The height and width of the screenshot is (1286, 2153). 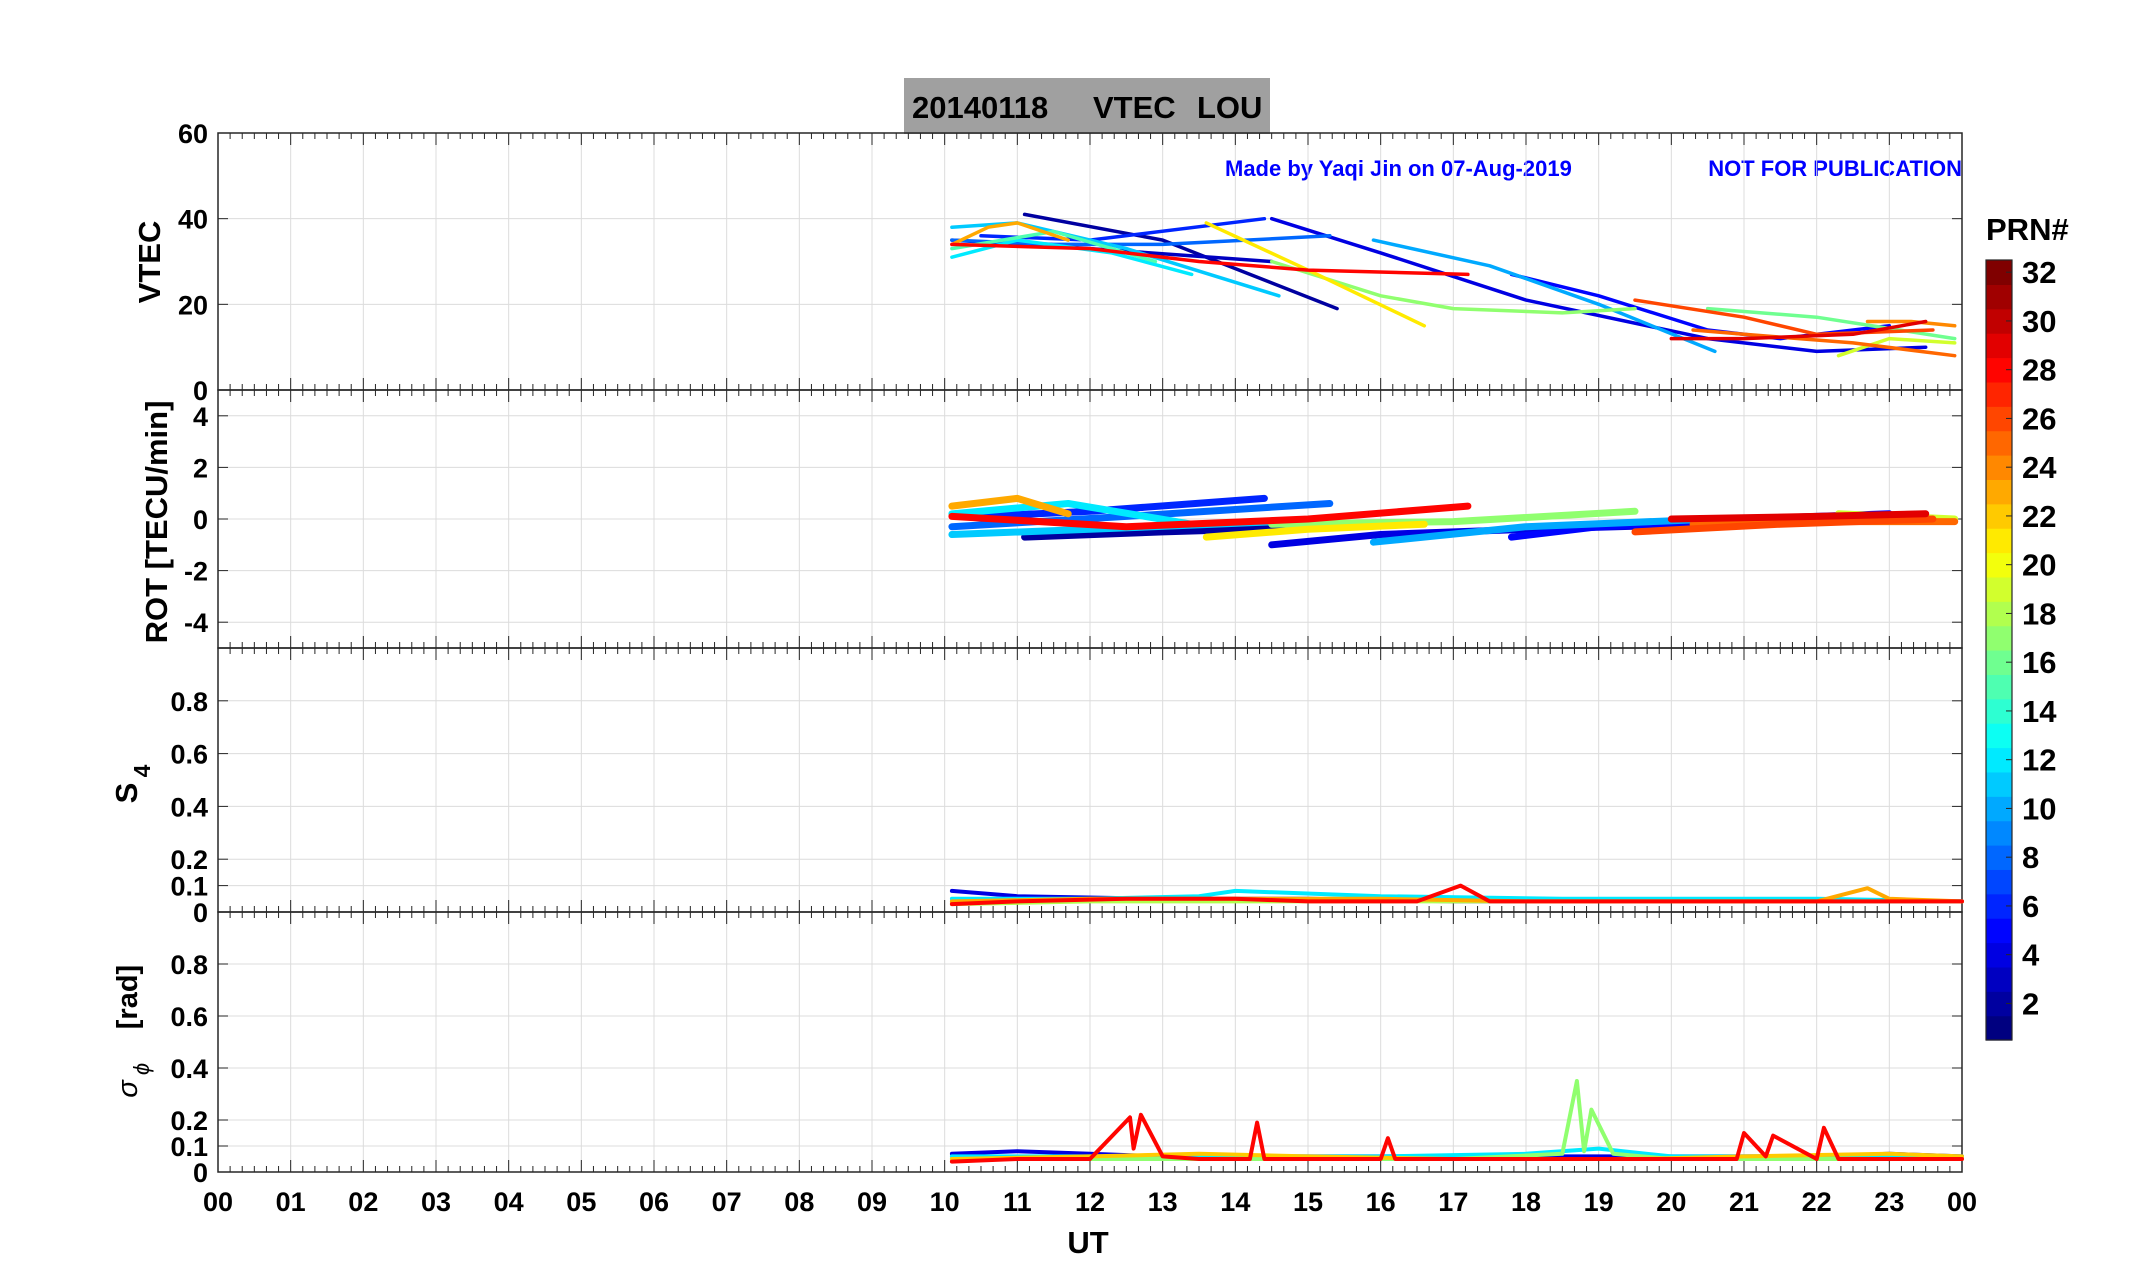 What do you see at coordinates (2039, 418) in the screenshot?
I see `colorbar-tick-label: 26` at bounding box center [2039, 418].